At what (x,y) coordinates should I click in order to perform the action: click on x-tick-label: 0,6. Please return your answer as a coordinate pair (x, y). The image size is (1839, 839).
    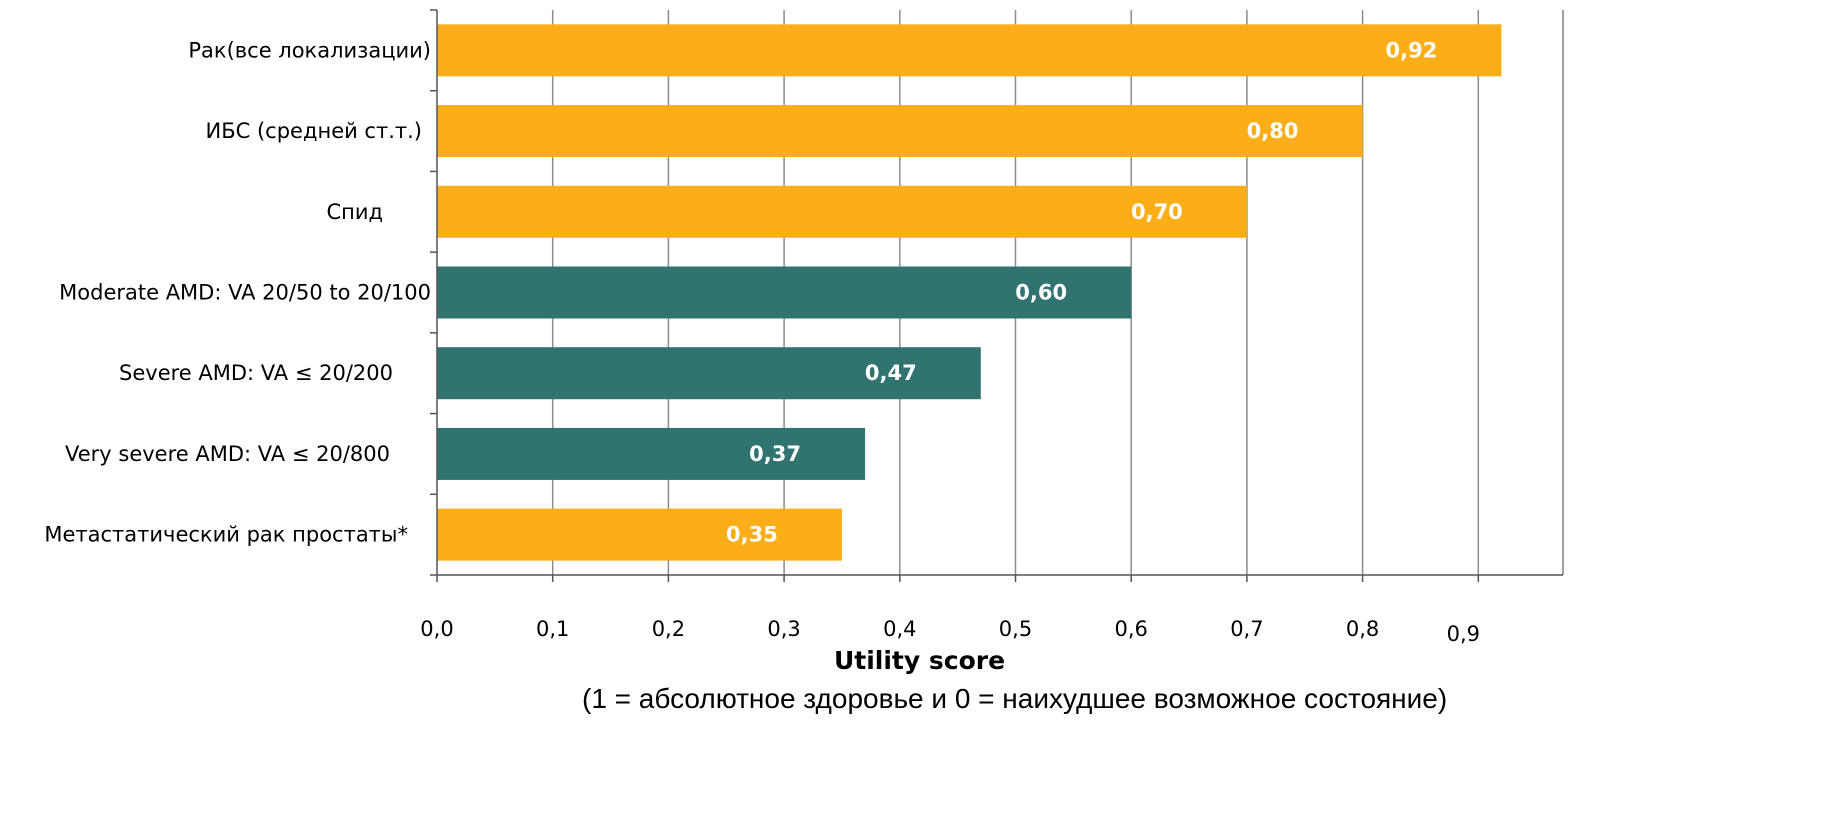
    Looking at the image, I should click on (1130, 629).